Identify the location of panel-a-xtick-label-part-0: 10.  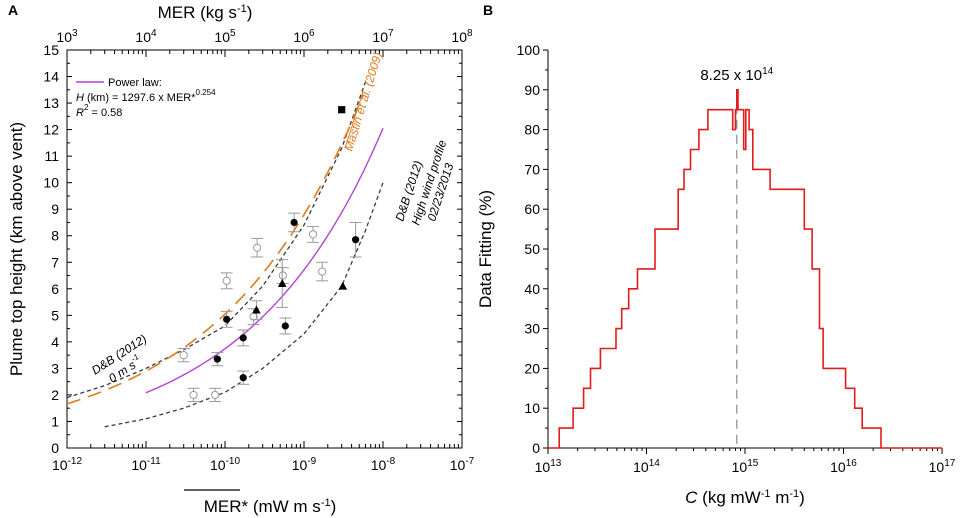
(218, 465).